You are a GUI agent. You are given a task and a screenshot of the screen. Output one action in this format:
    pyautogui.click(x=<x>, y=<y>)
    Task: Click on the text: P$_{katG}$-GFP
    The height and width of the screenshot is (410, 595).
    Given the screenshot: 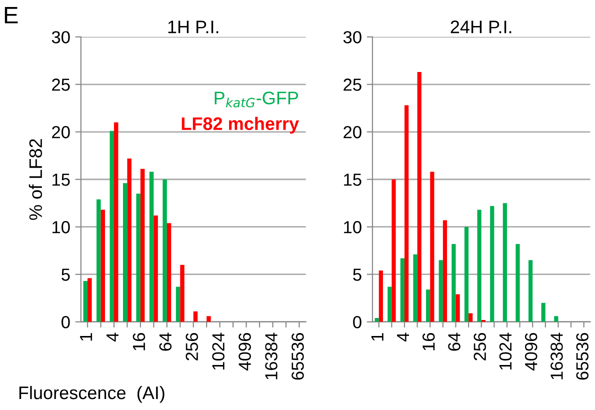 What is the action you would take?
    pyautogui.click(x=256, y=100)
    